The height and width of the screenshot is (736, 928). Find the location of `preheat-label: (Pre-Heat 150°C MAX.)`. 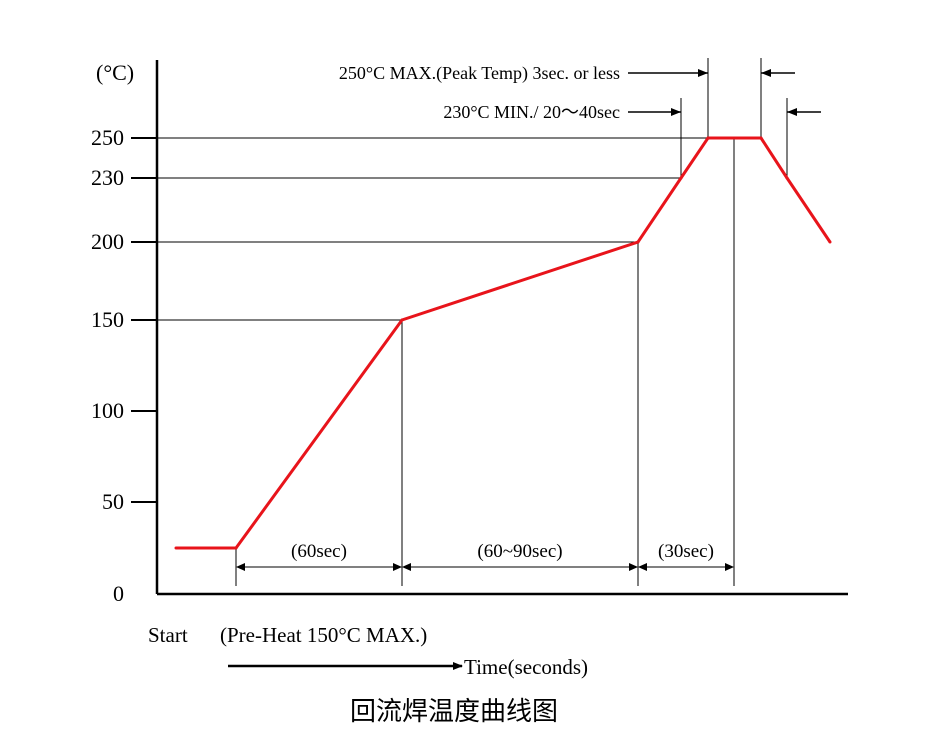

preheat-label: (Pre-Heat 150°C MAX.) is located at coordinates (323, 635).